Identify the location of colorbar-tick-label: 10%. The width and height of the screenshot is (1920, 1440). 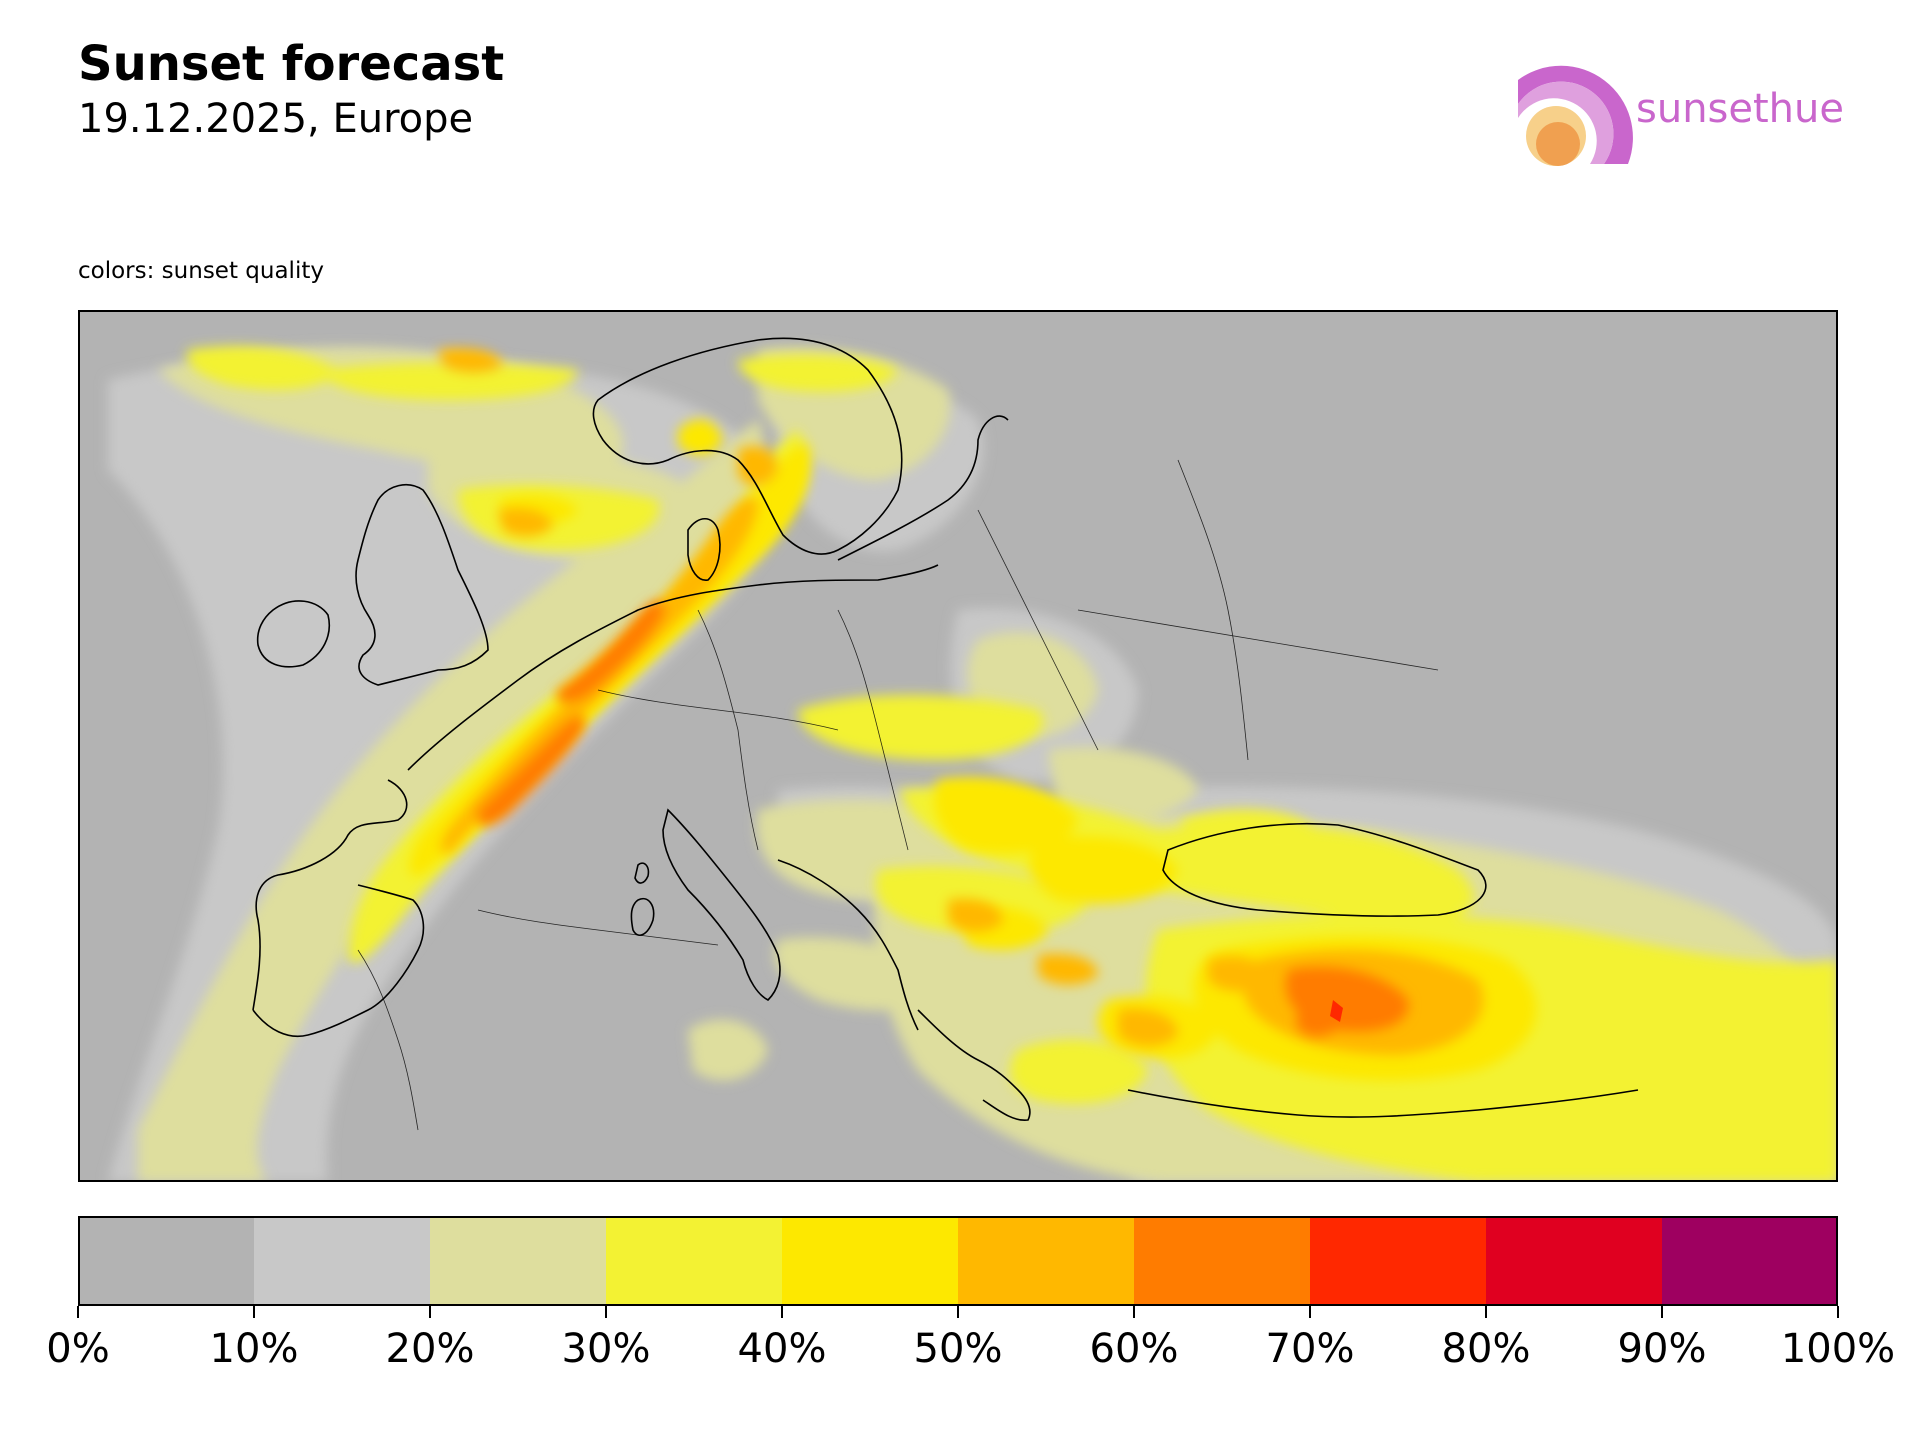
(254, 1349).